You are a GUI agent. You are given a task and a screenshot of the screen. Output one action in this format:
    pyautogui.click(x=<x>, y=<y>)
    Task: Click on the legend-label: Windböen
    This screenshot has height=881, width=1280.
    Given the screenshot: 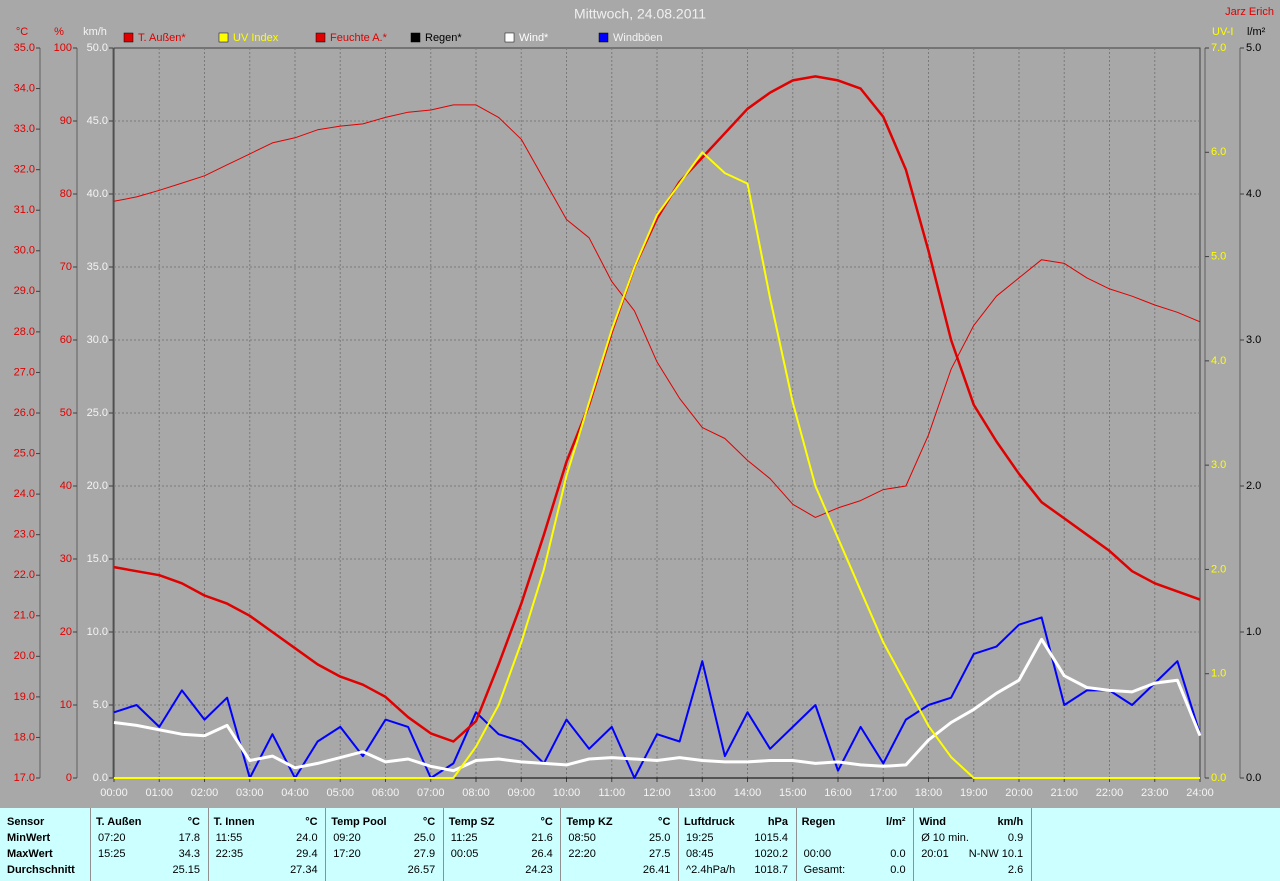 What is the action you would take?
    pyautogui.click(x=638, y=38)
    